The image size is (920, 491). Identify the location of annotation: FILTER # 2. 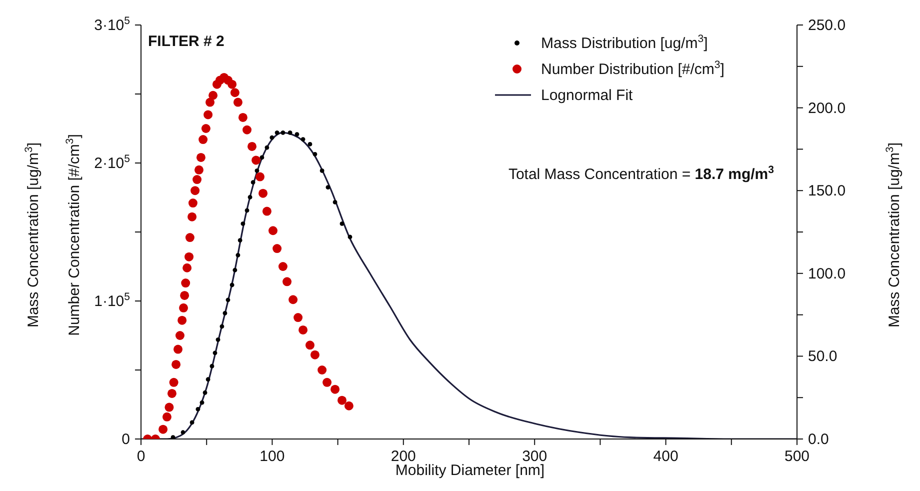
(186, 41).